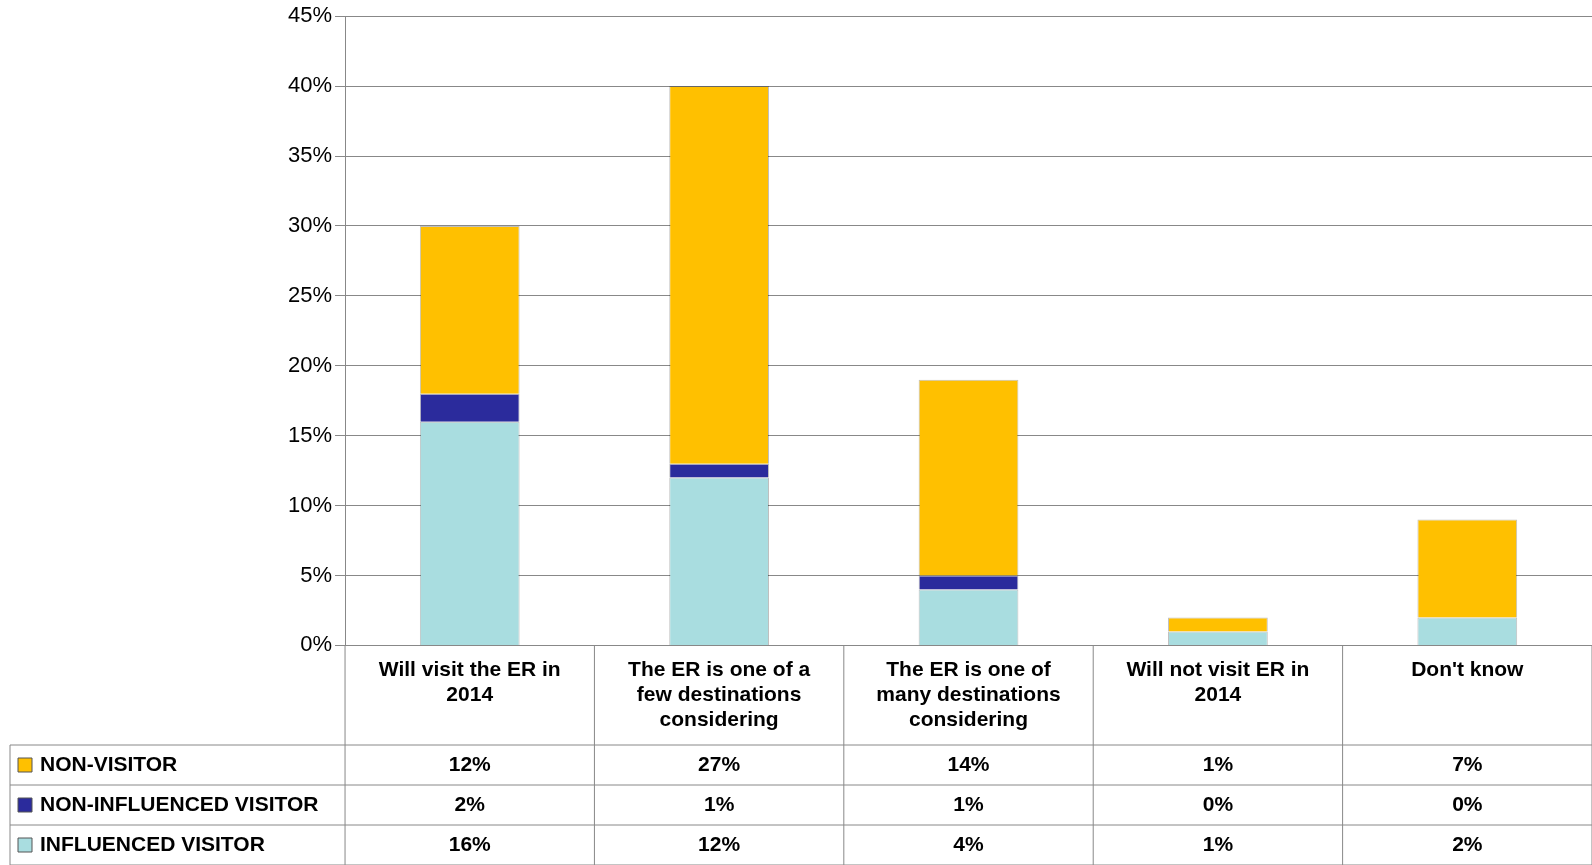  Describe the element at coordinates (109, 763) in the screenshot. I see `legend-label: NON-VISITOR` at that location.